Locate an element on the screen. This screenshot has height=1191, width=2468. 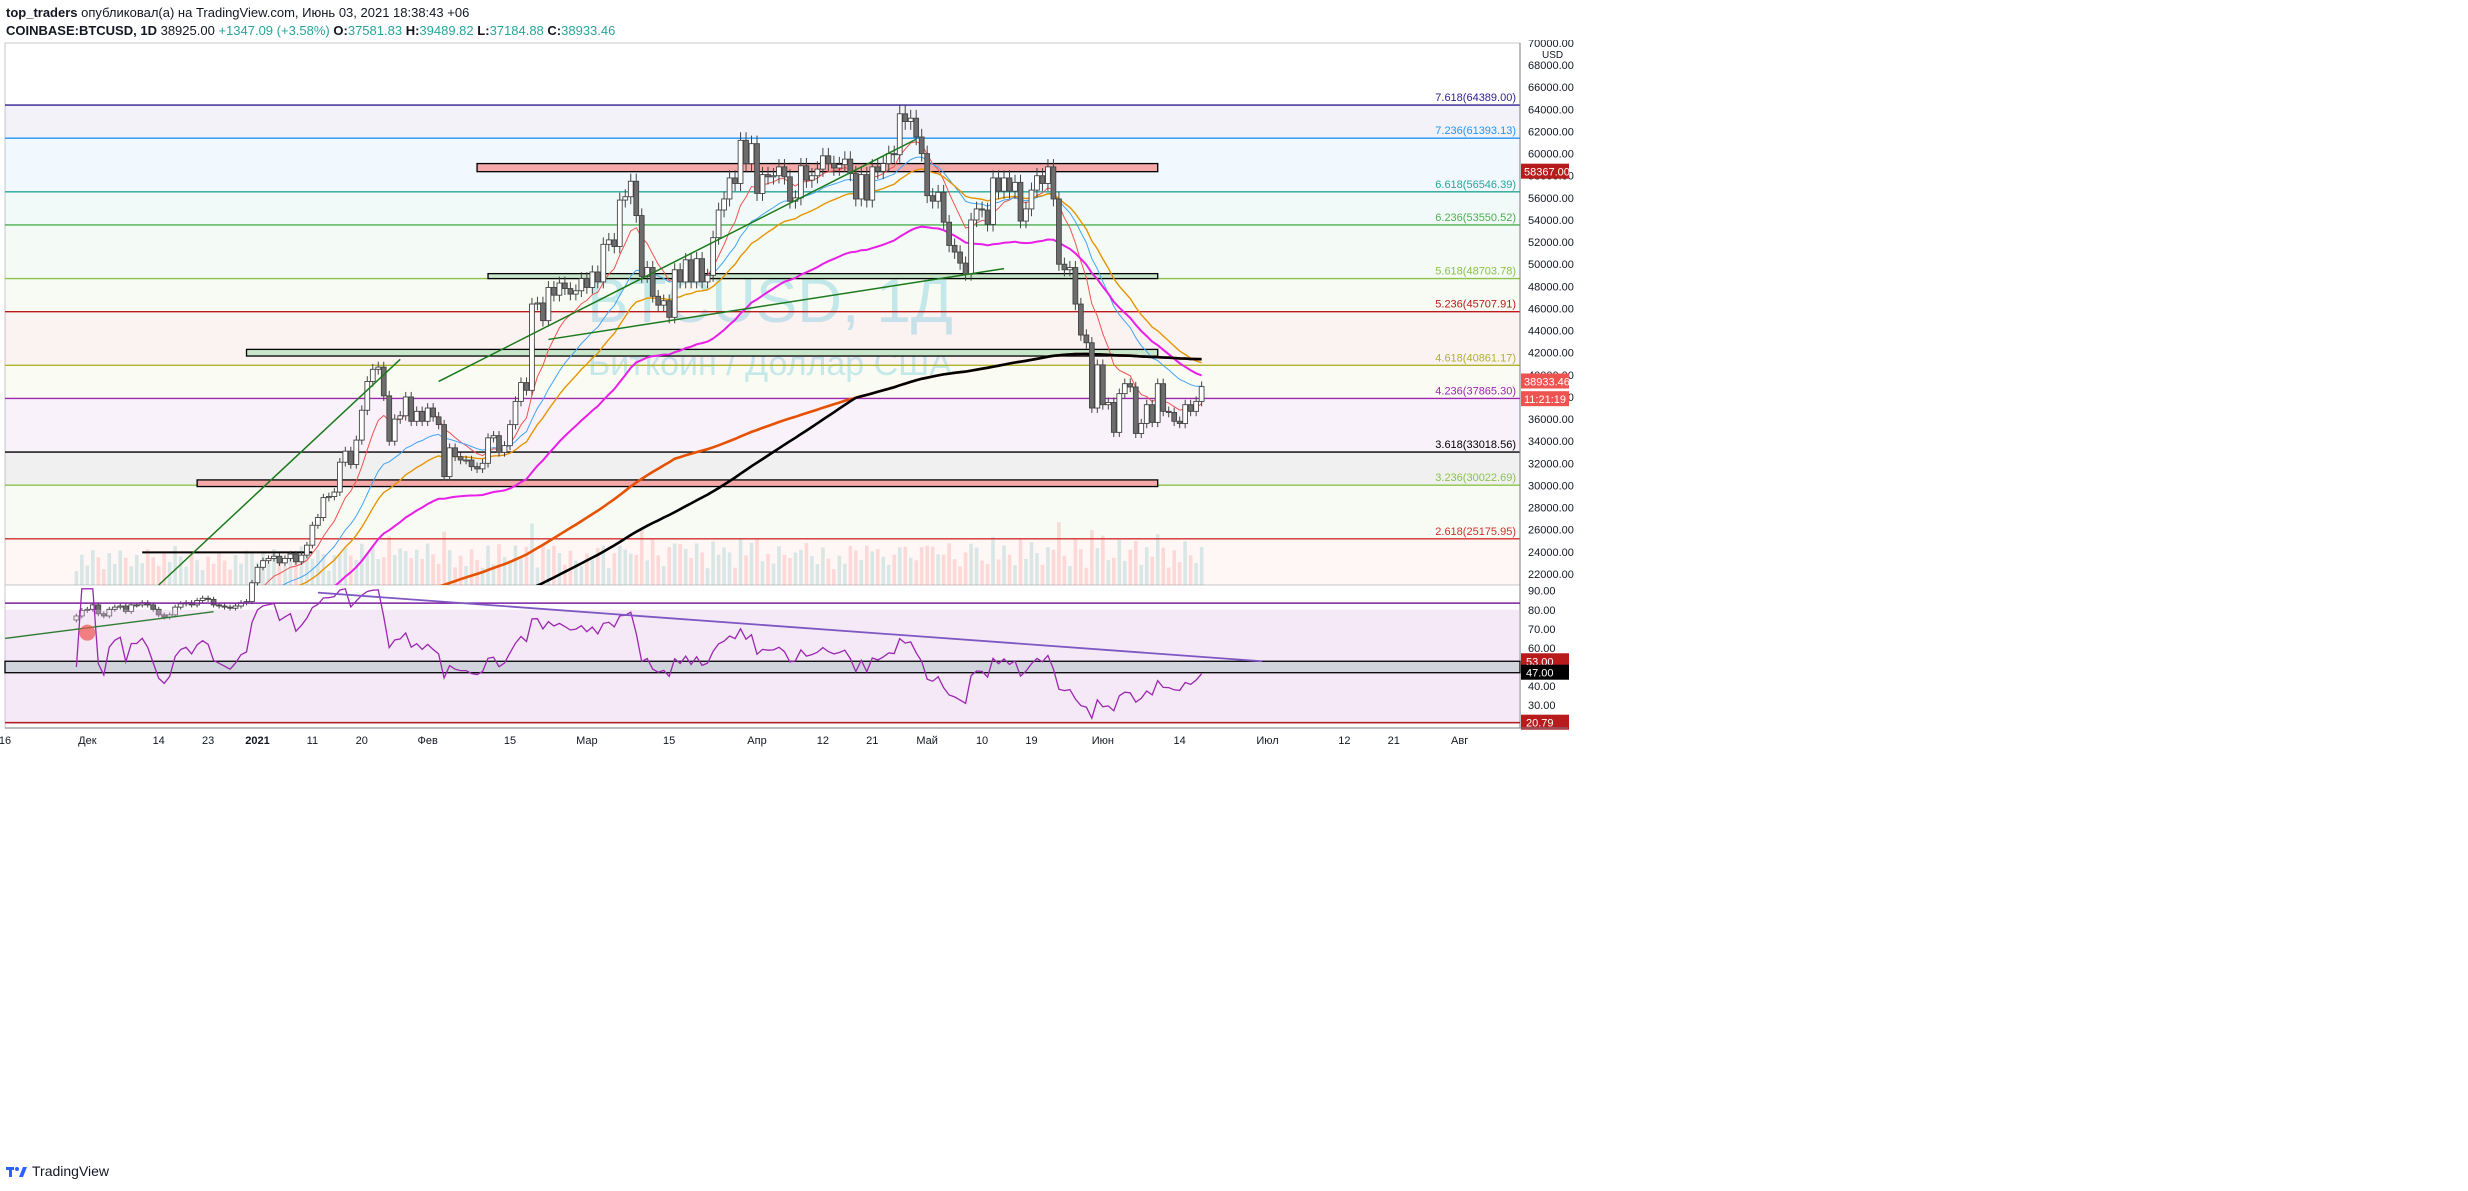
close-value: 38933.46 is located at coordinates (588, 30).